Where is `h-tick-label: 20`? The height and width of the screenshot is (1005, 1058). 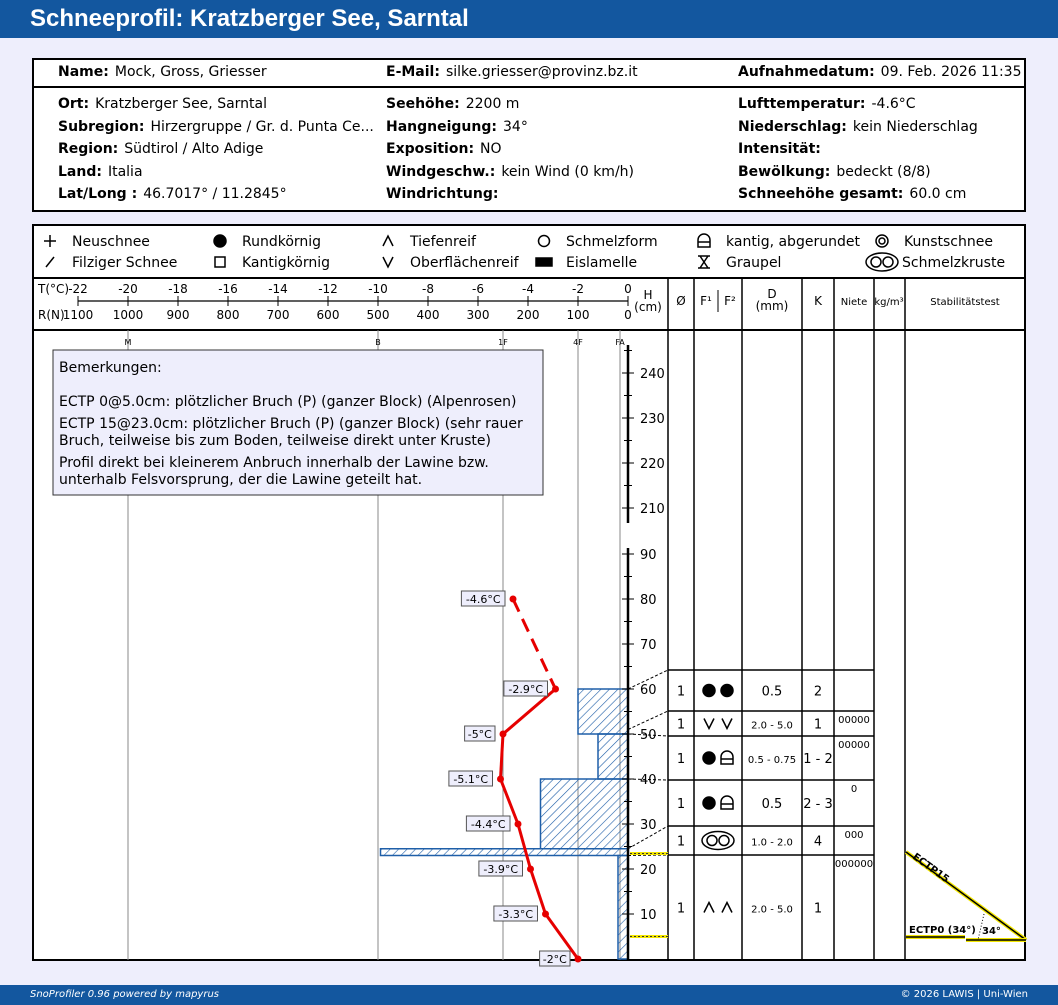 h-tick-label: 20 is located at coordinates (648, 870).